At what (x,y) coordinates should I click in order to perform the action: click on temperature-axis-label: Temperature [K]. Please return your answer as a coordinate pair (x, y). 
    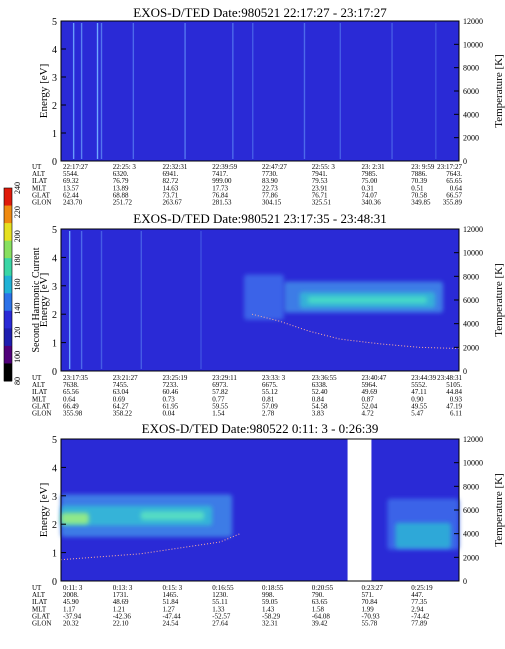
    Looking at the image, I should click on (499, 509).